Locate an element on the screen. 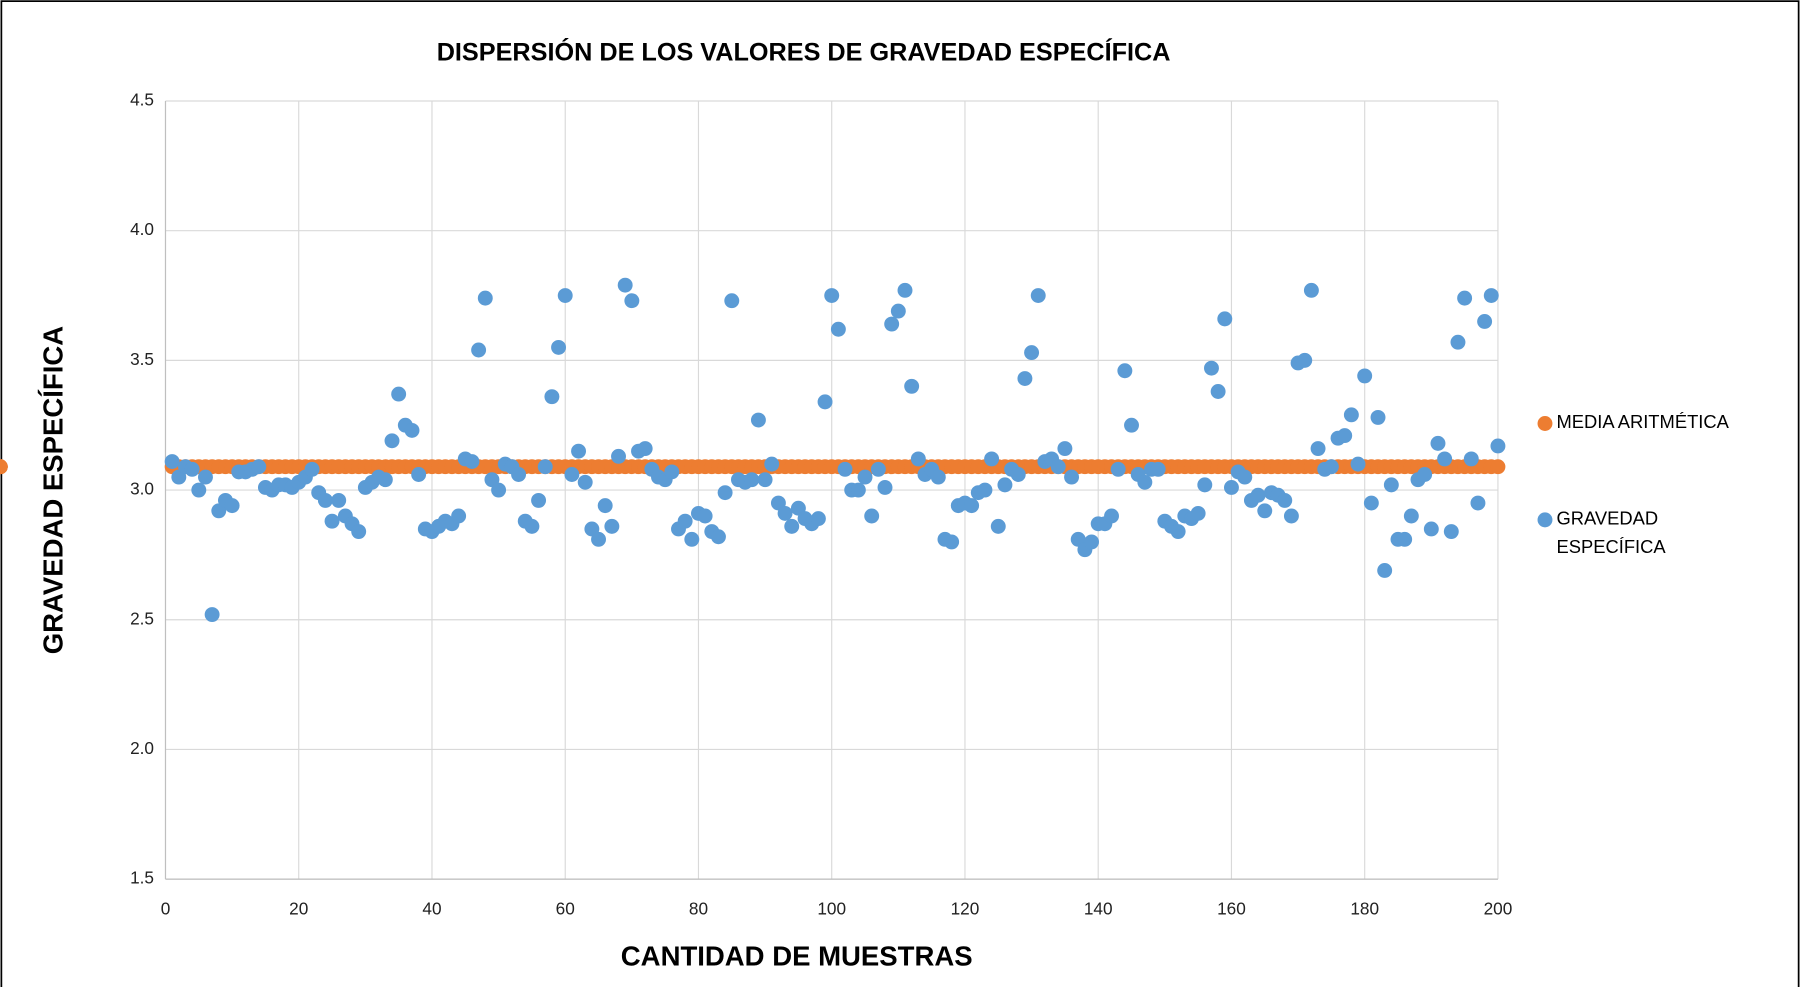  x-tick-label: 200 is located at coordinates (1498, 909).